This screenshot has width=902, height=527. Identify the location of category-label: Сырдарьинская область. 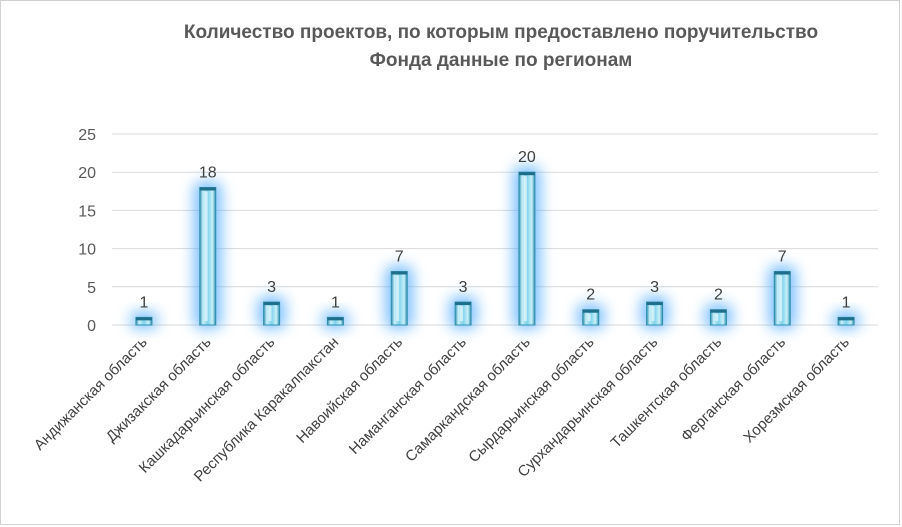
(531, 400).